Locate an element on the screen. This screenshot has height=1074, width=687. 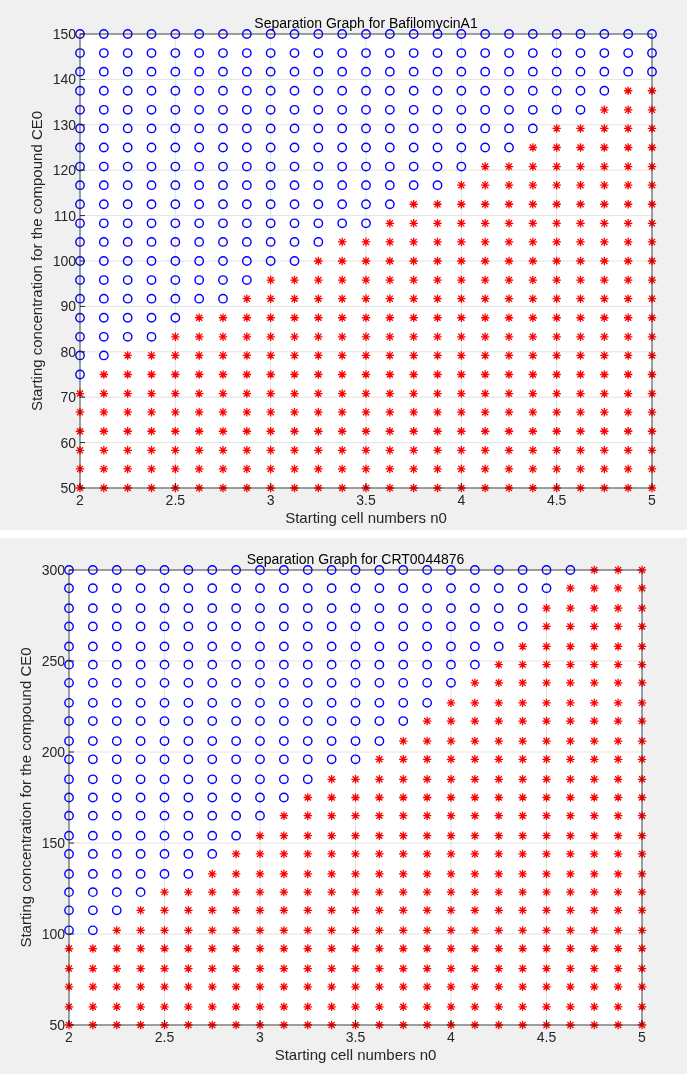
y-tick-label: 130 is located at coordinates (64, 124).